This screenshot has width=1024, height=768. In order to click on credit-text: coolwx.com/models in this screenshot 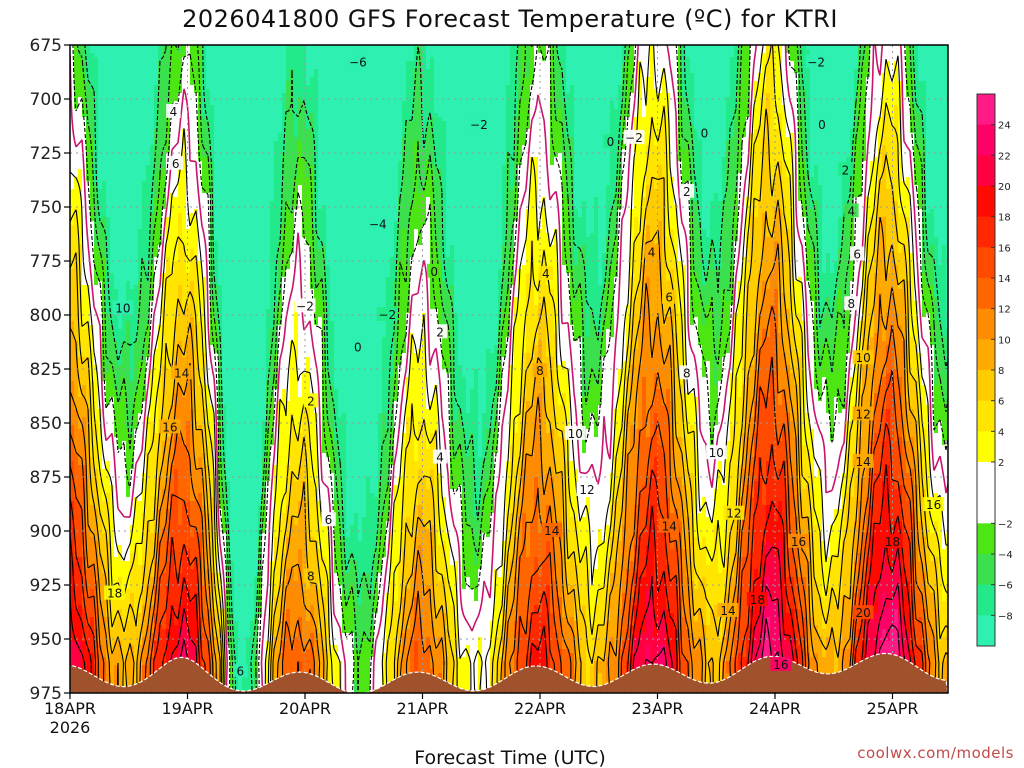, I will do `click(935, 753)`.